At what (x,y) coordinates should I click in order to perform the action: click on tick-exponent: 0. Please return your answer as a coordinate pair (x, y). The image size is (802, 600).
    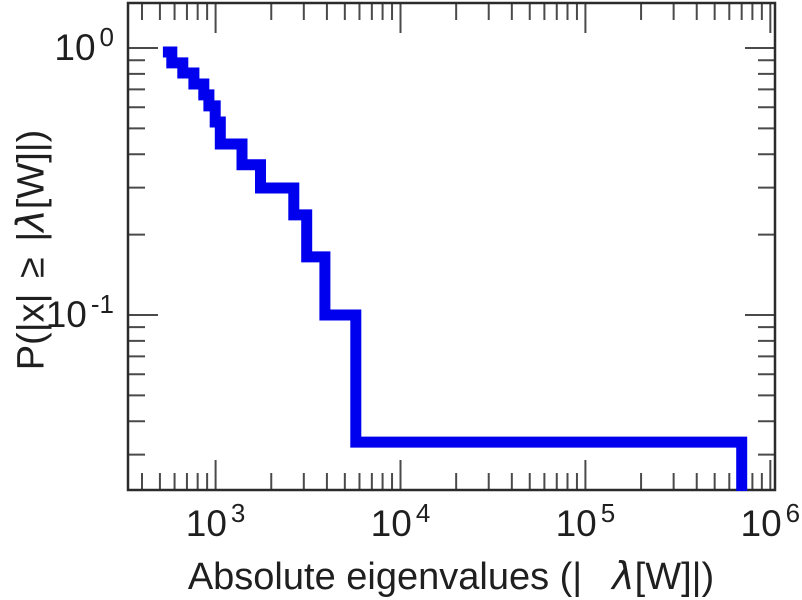
    Looking at the image, I should click on (106, 36).